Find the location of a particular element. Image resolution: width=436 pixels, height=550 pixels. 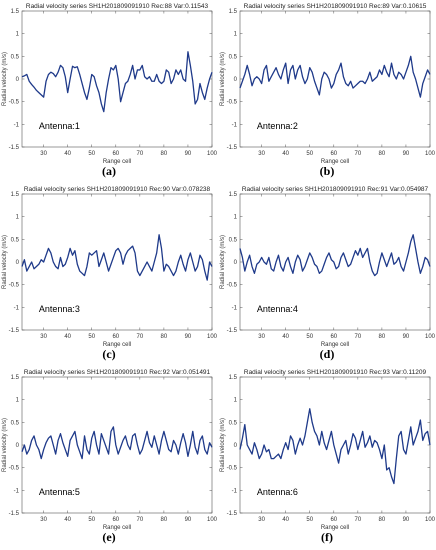

antenna-annotation: Antenna:6 is located at coordinates (277, 492).